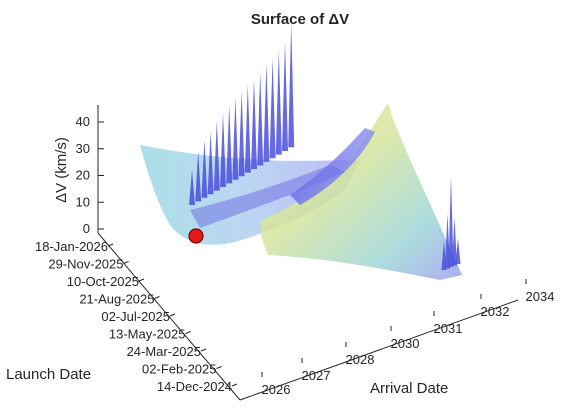 The height and width of the screenshot is (420, 570). What do you see at coordinates (495, 311) in the screenshot?
I see `x-tick-label: 2032` at bounding box center [495, 311].